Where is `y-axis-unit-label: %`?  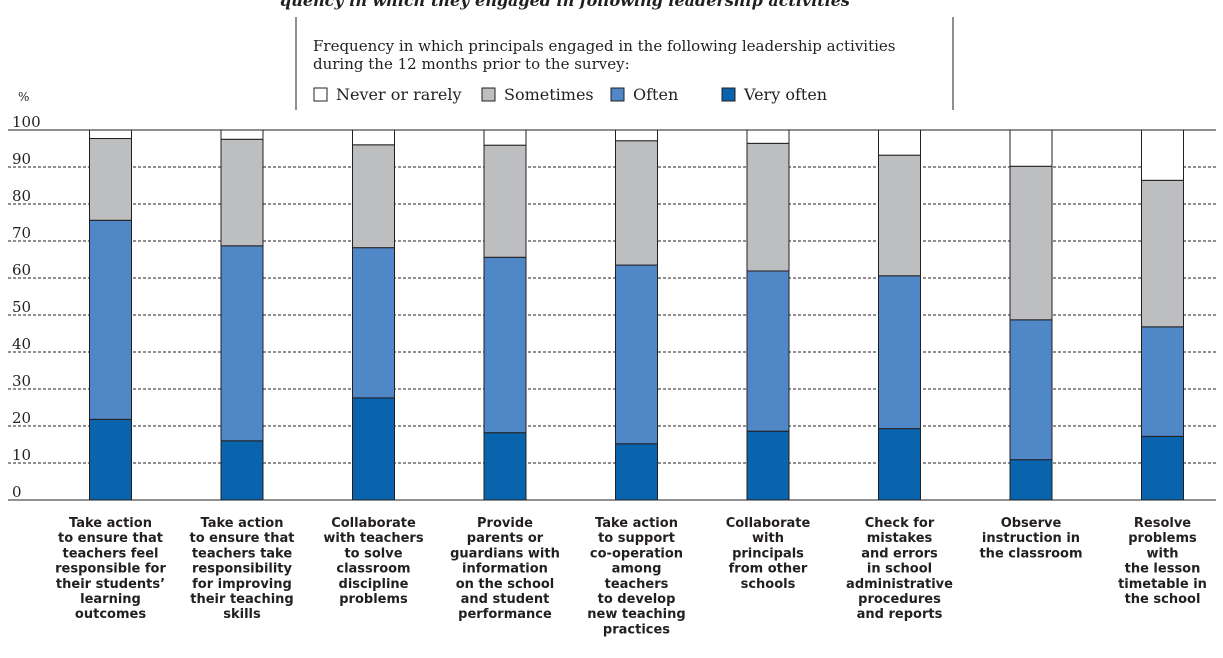
y-axis-unit-label: % is located at coordinates (23, 97).